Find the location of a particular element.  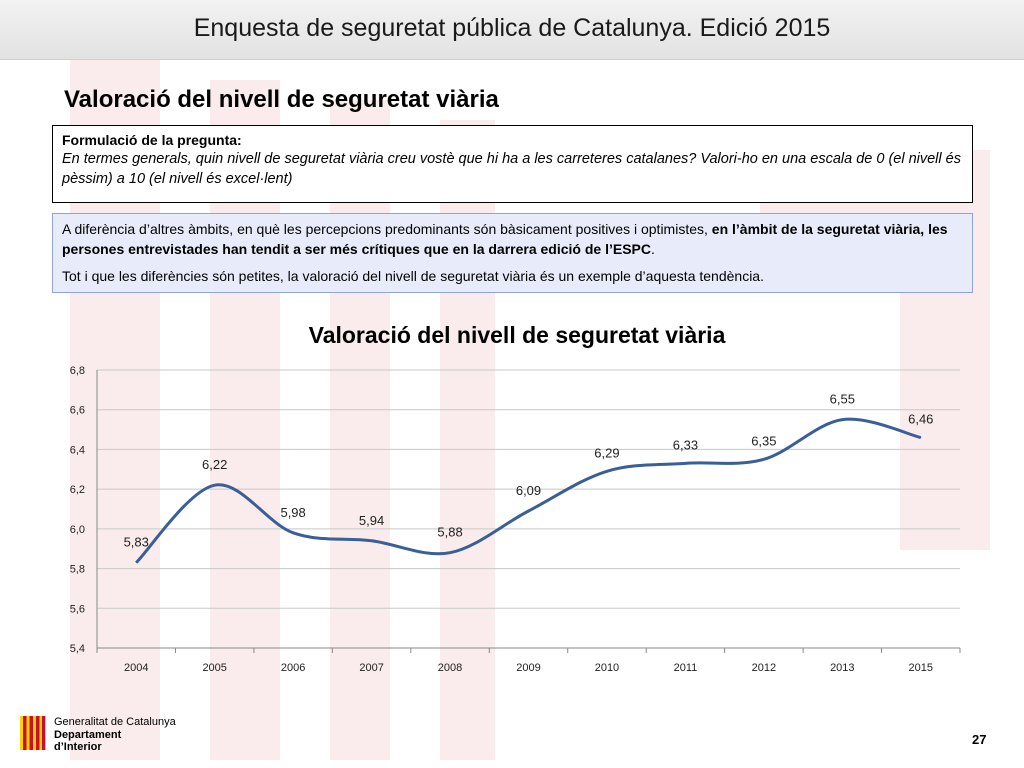

data-label: 6,29 is located at coordinates (606, 452).